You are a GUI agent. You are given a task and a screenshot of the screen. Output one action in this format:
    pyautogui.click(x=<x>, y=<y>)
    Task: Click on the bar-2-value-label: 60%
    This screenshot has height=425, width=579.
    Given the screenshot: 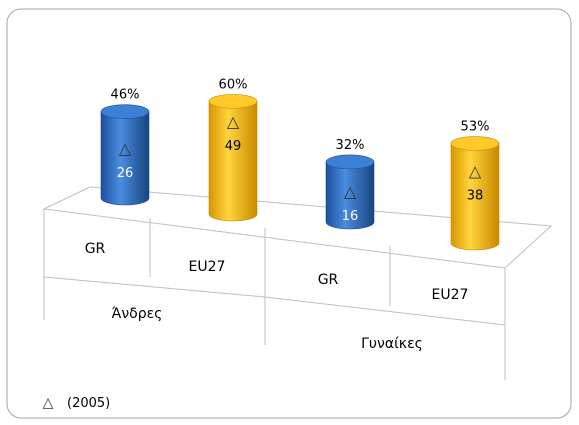 What is the action you would take?
    pyautogui.click(x=233, y=84)
    